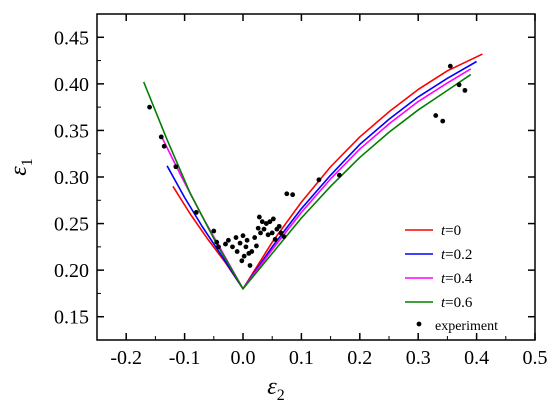  What do you see at coordinates (71, 85) in the screenshot?
I see `y-tick-label: 0.40` at bounding box center [71, 85].